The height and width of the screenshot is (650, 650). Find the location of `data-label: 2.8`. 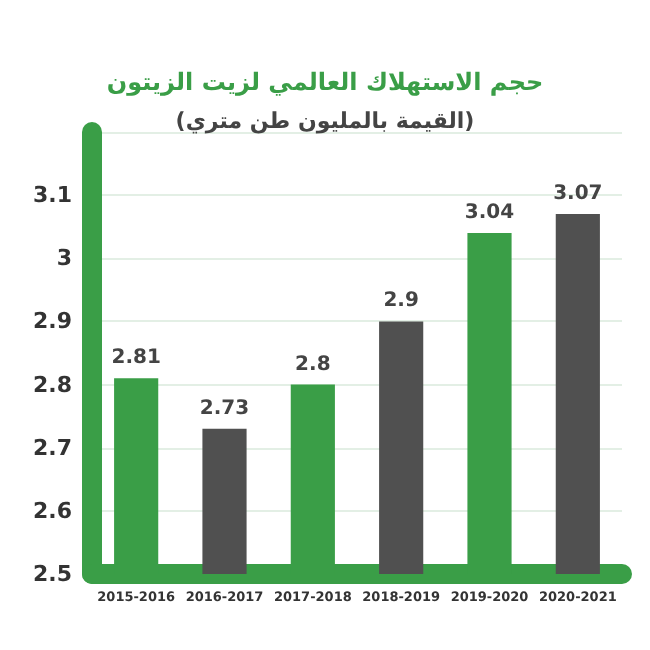

data-label: 2.8 is located at coordinates (313, 364).